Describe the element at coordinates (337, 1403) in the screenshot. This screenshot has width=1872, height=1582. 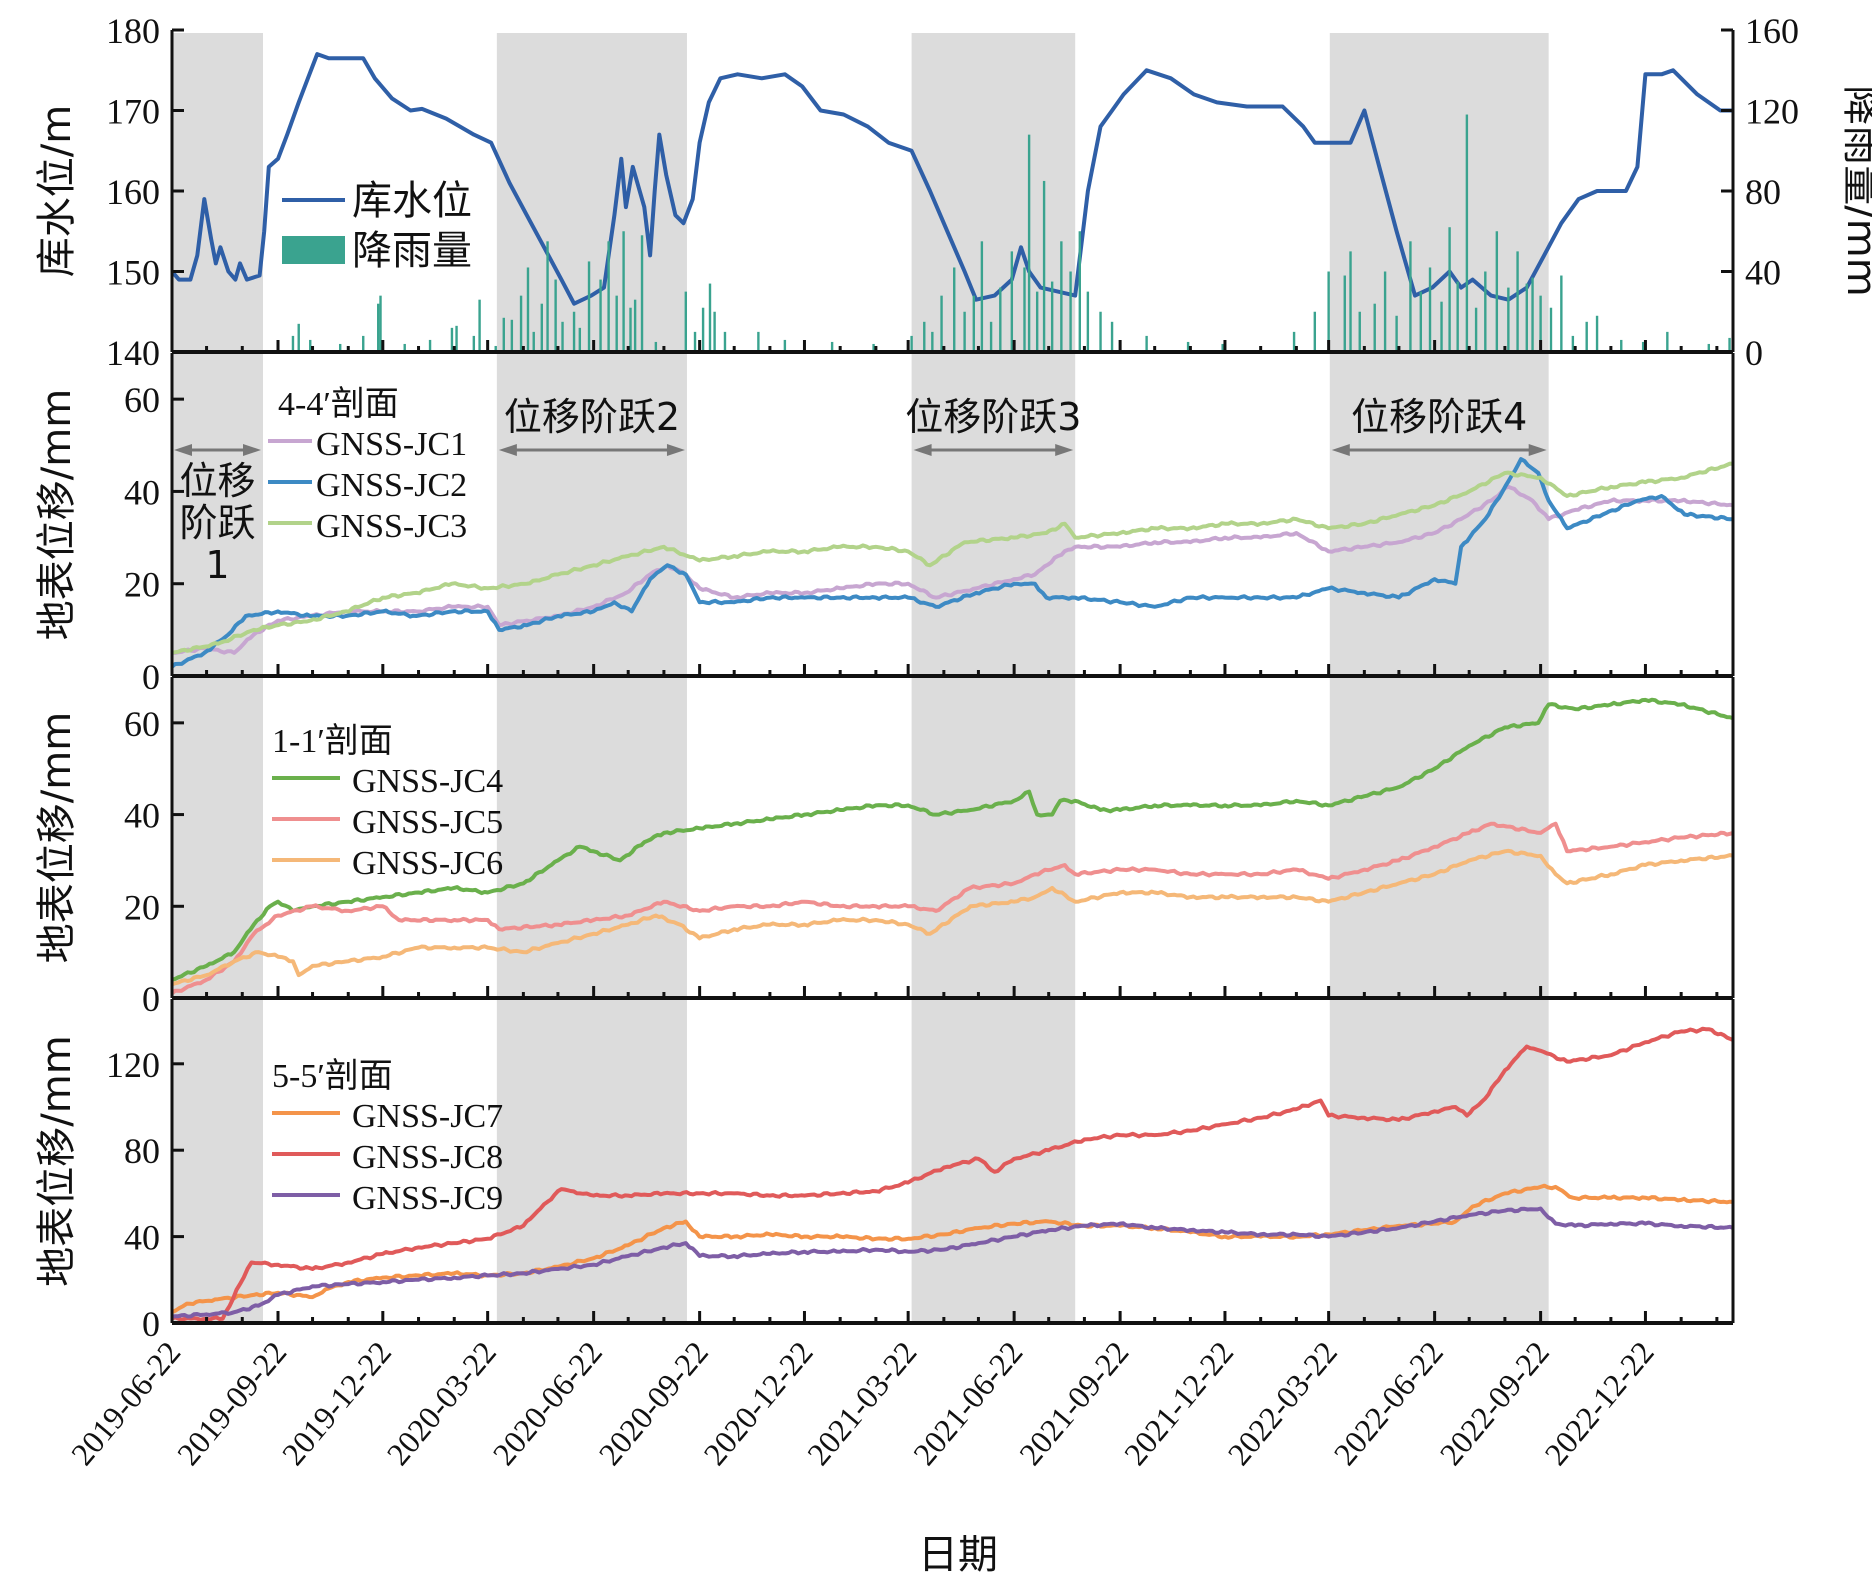
I see `x-tick-label: 2019-12-22` at that location.